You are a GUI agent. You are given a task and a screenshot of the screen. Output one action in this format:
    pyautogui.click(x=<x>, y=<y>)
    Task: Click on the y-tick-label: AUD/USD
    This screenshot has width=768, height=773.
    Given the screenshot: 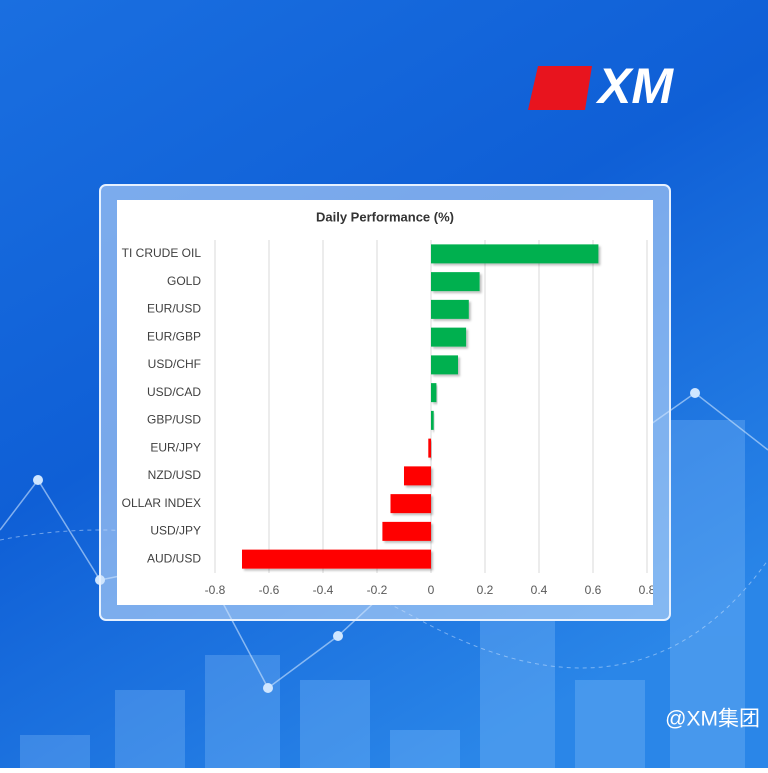 What is the action you would take?
    pyautogui.click(x=174, y=558)
    